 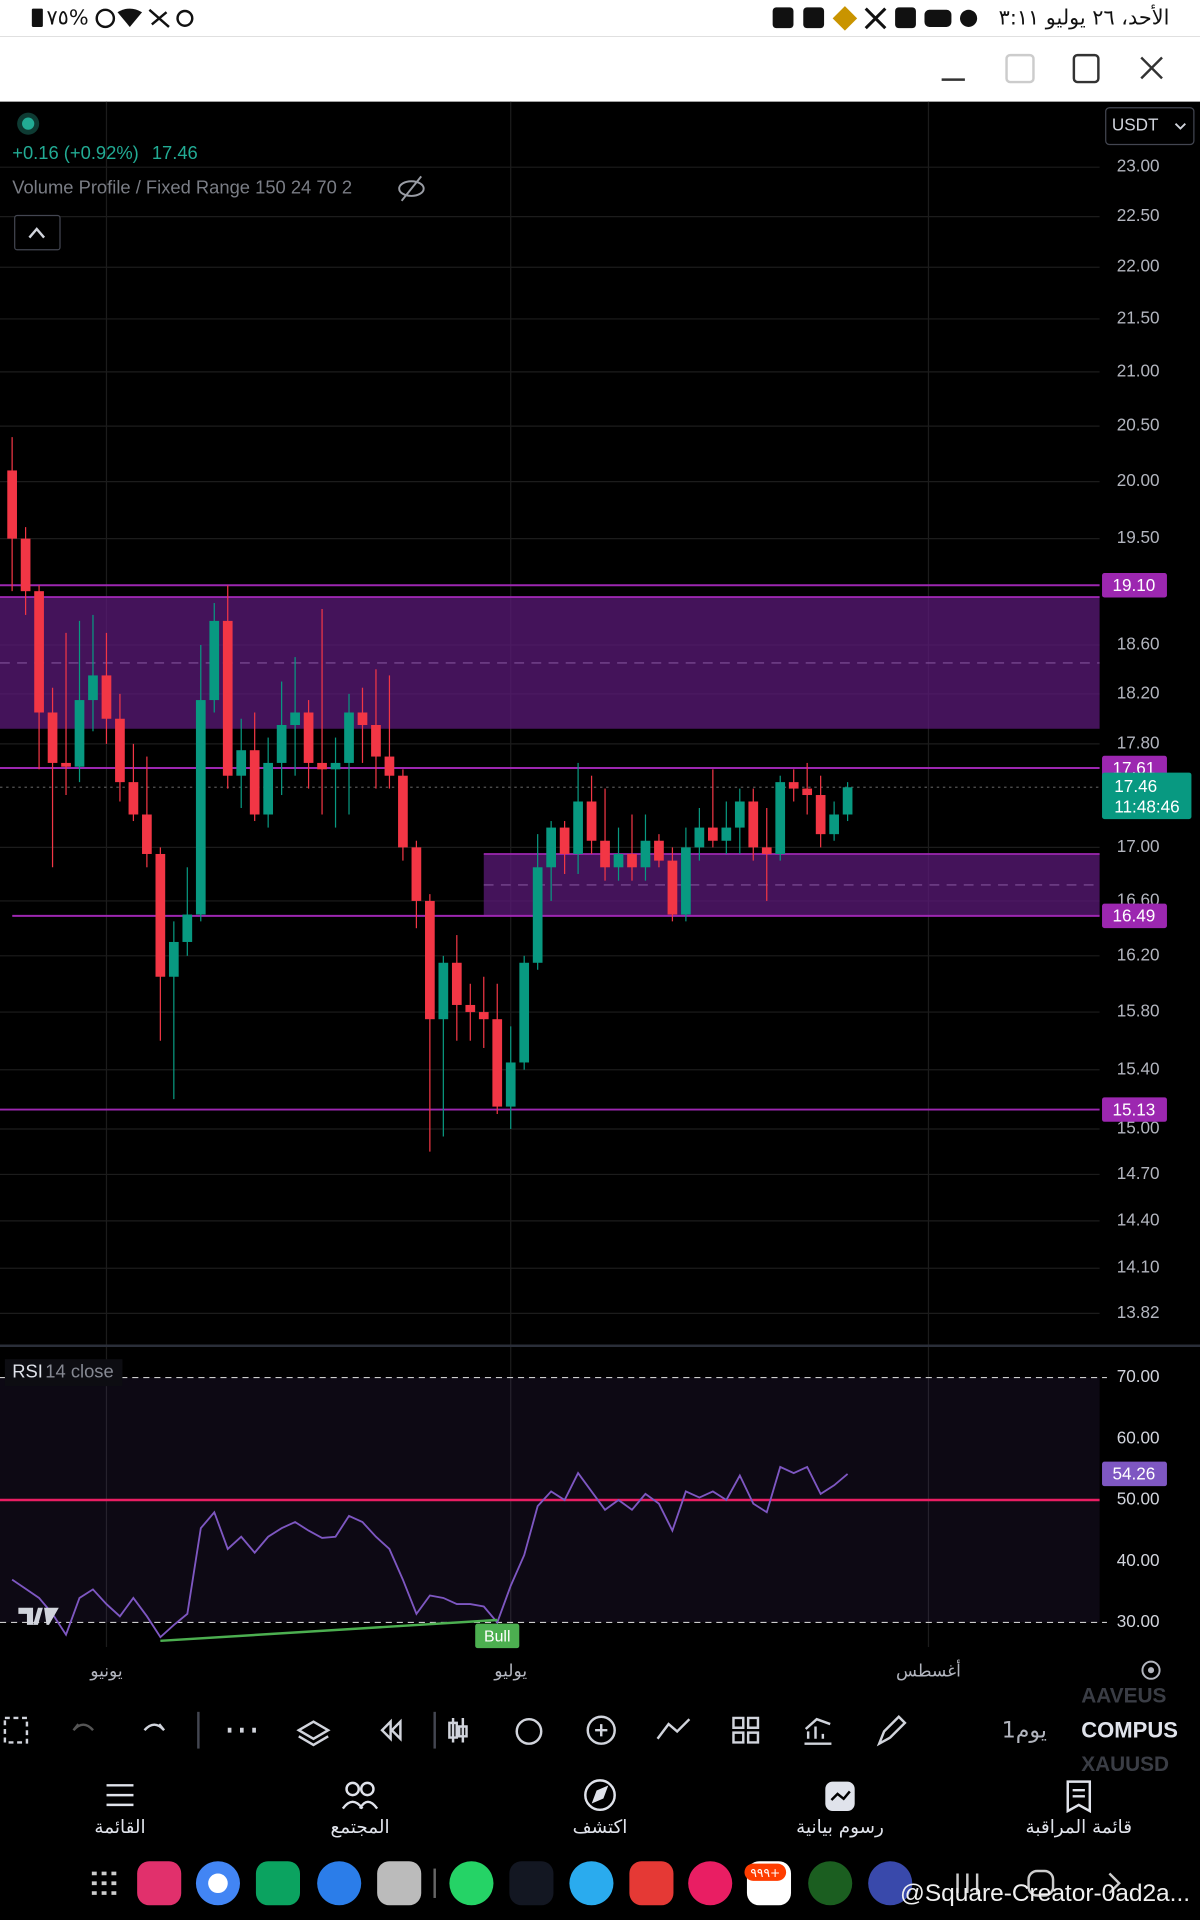 What do you see at coordinates (1151, 68) in the screenshot?
I see `close-button` at bounding box center [1151, 68].